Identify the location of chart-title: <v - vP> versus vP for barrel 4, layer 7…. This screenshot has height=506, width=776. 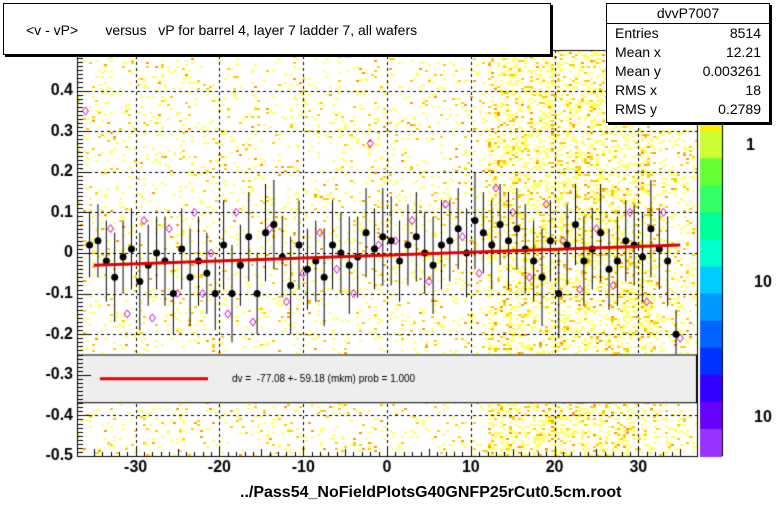
(222, 30).